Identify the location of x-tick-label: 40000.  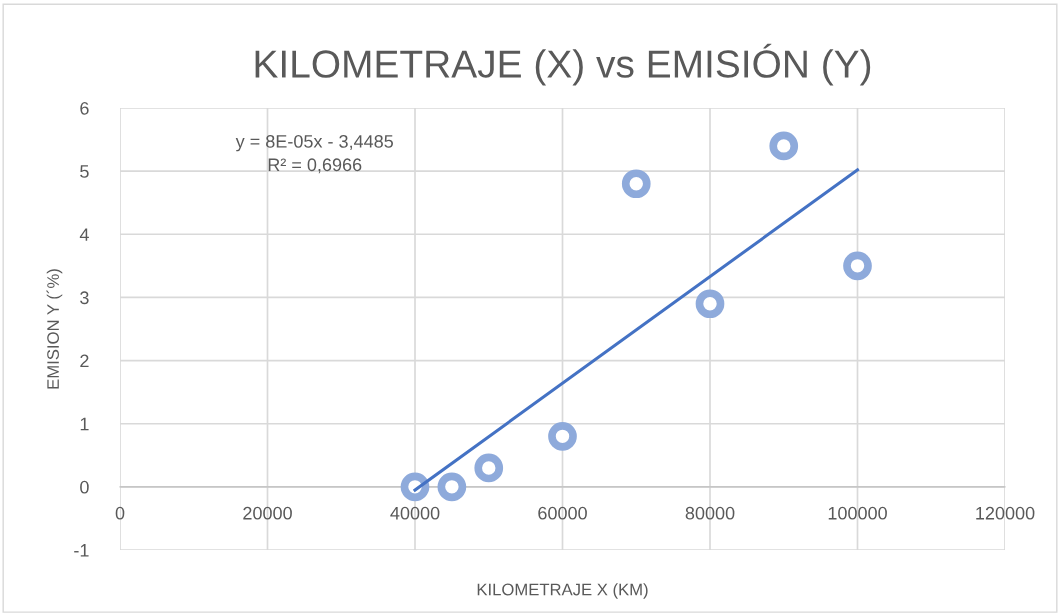
(415, 513).